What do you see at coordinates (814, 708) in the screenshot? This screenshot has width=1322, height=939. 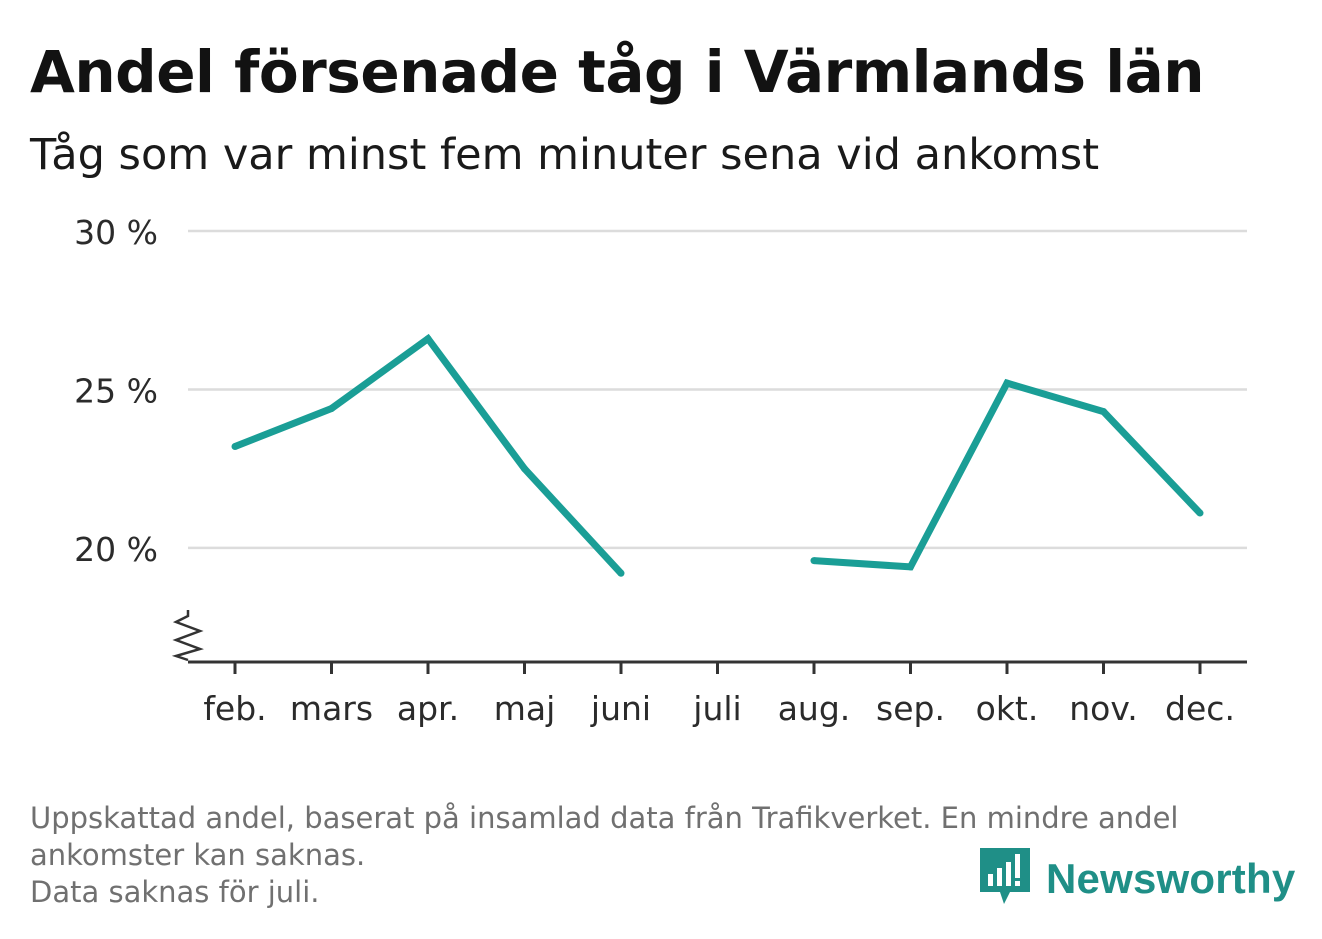 I see `x-tick-label: aug.` at bounding box center [814, 708].